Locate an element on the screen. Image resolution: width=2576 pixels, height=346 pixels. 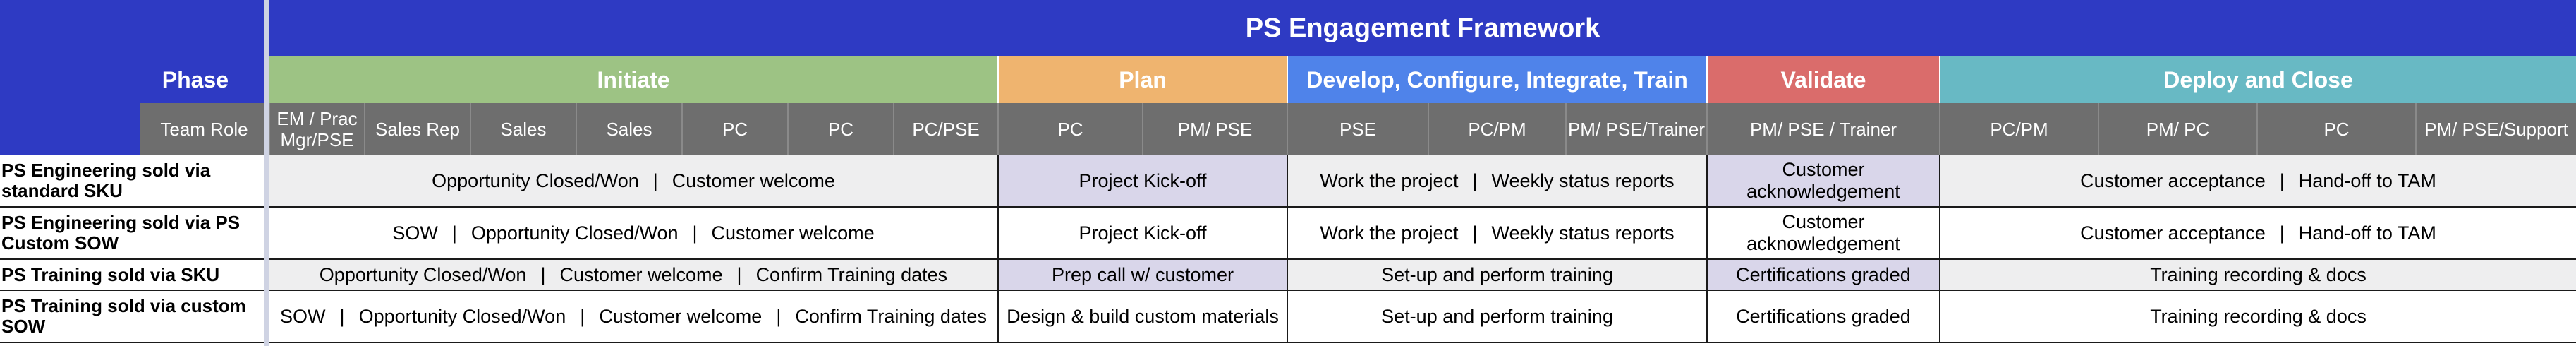
row-label: PS Training sold via custom SOW is located at coordinates (134, 317).